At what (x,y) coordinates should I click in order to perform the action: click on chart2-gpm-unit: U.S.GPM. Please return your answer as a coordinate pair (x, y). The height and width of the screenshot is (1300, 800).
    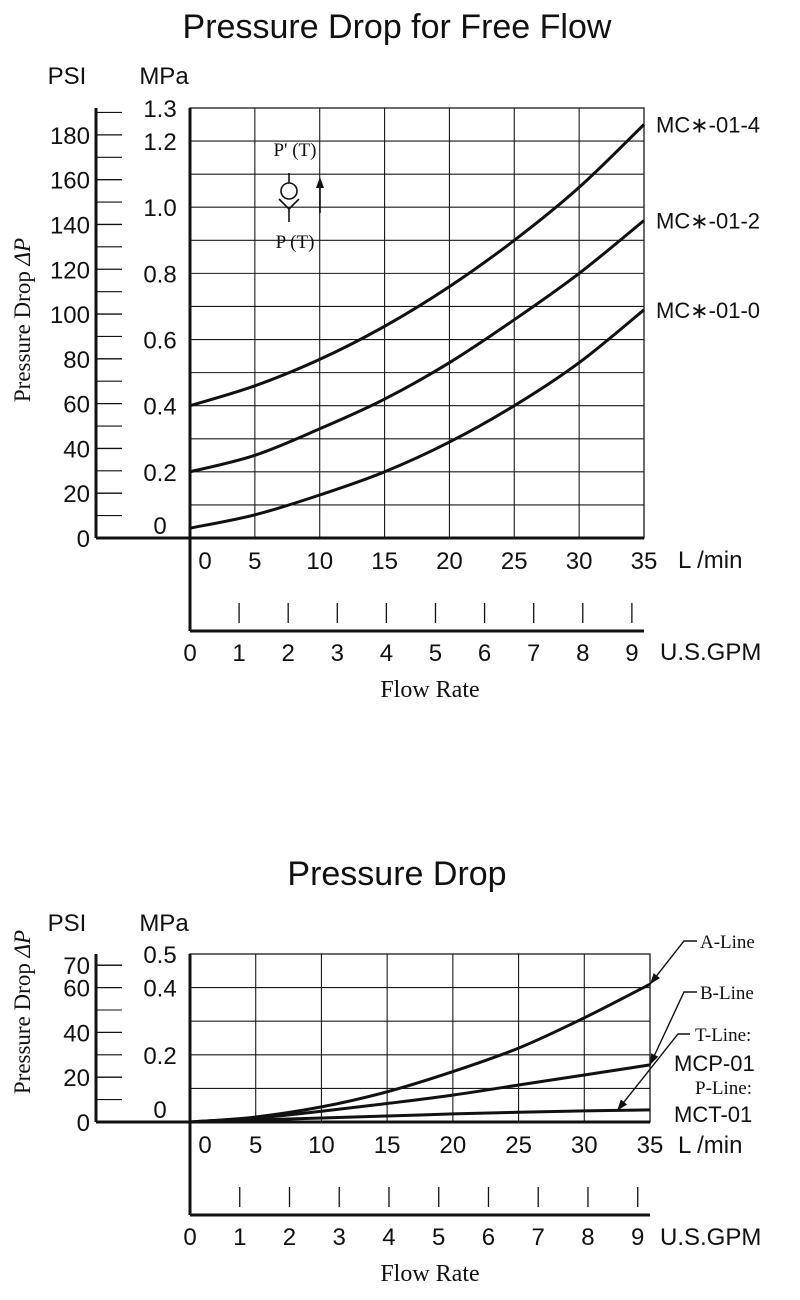
    Looking at the image, I should click on (710, 1237).